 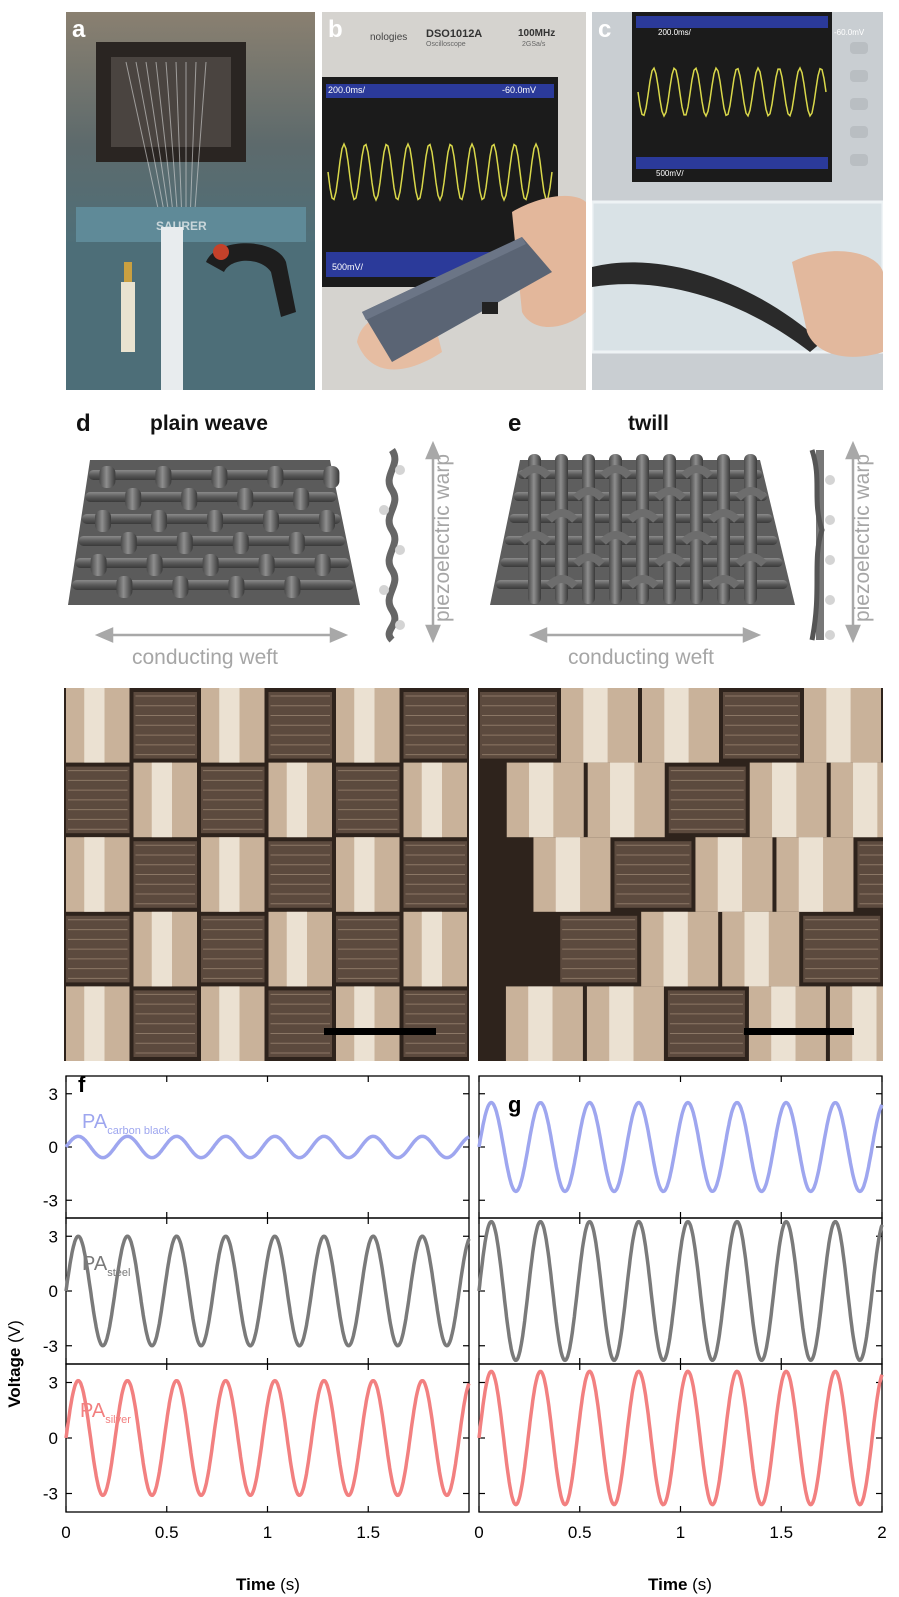 I want to click on loom-illustration: SAURER, so click(x=190, y=216).